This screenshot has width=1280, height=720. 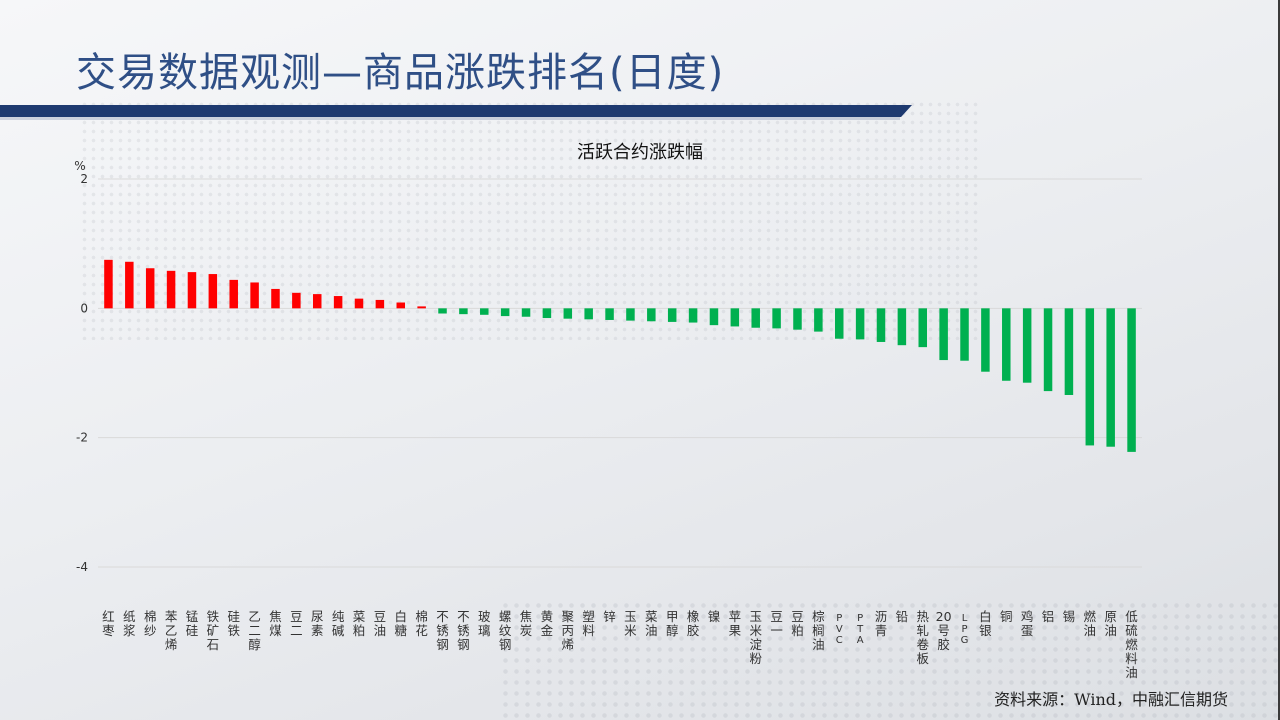 I want to click on x-tick-label: 乙二醇, so click(x=254, y=630).